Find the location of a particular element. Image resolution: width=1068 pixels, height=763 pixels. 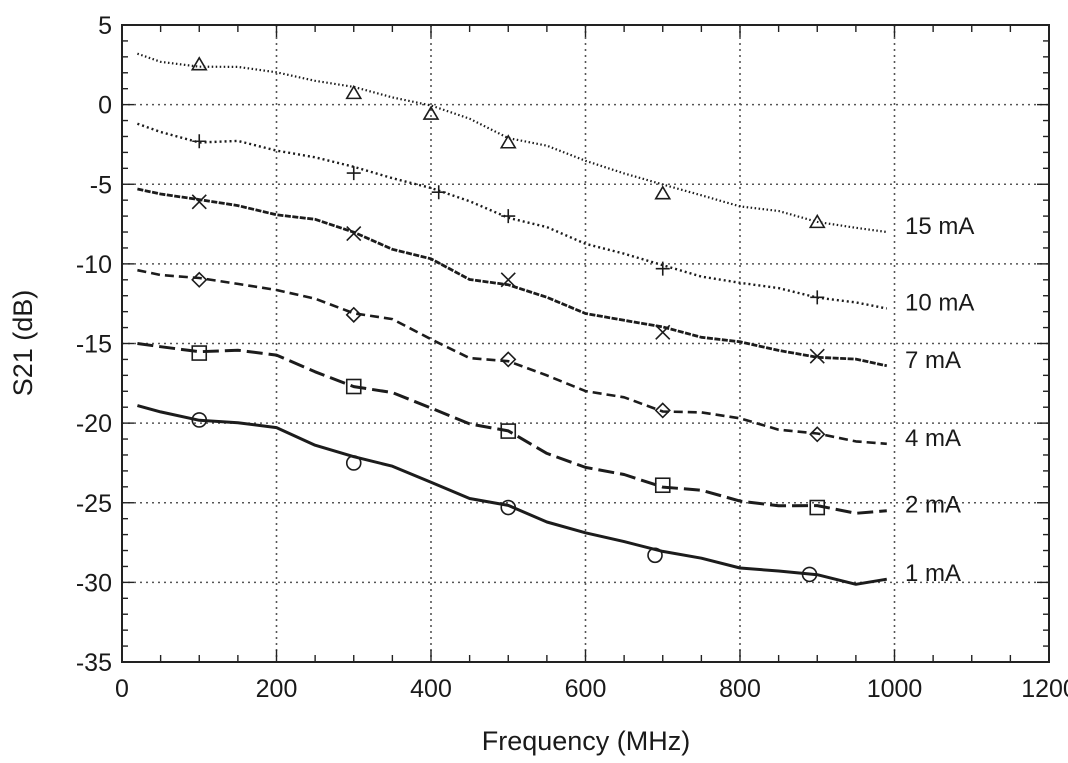

x-tick-label: 400 is located at coordinates (431, 689).